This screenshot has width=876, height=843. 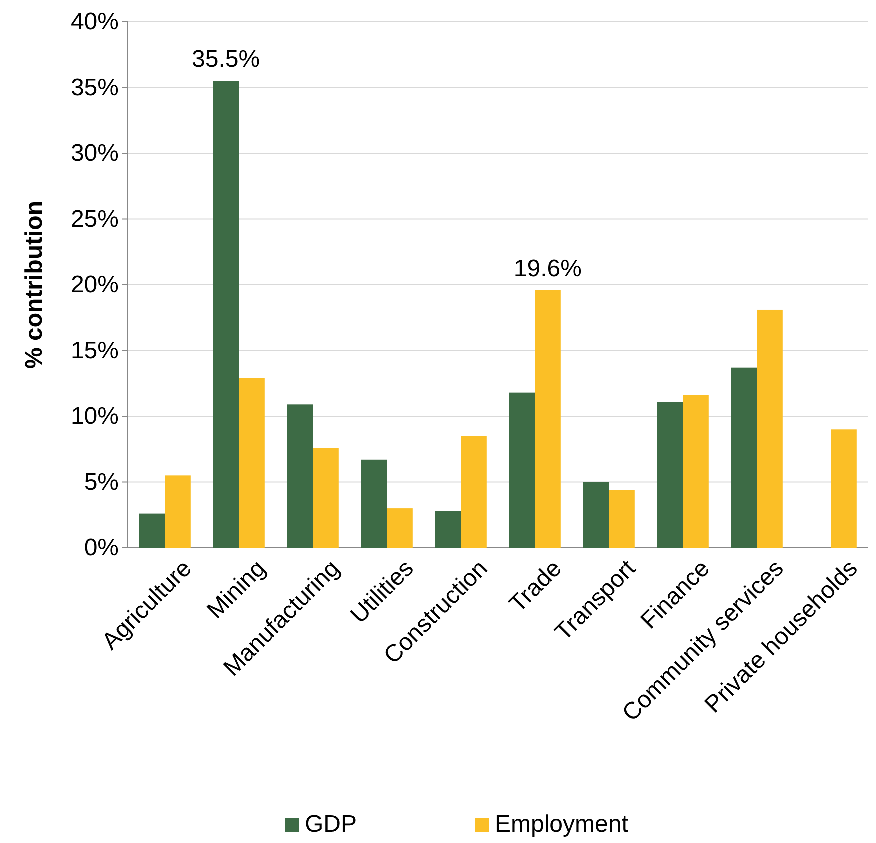 What do you see at coordinates (94, 154) in the screenshot?
I see `y-tick-label: 30%` at bounding box center [94, 154].